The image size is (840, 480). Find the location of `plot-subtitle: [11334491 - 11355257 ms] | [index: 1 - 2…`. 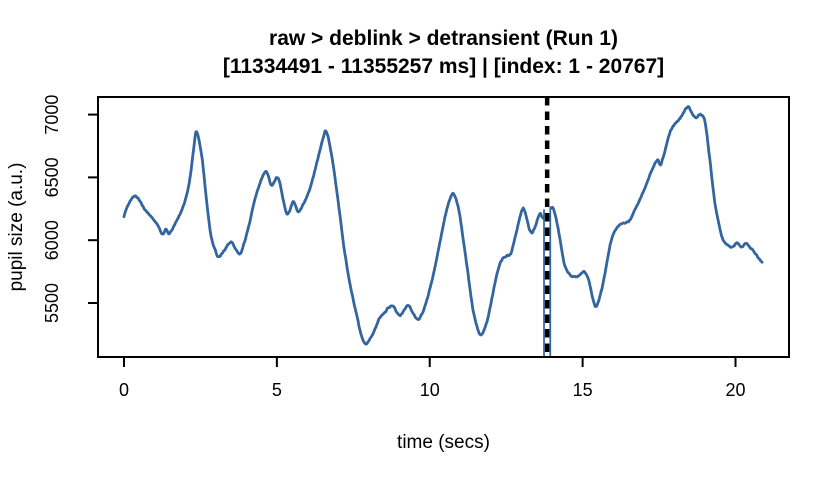

plot-subtitle: [11334491 - 11355257 ms] | [index: 1 - 2… is located at coordinates (443, 66).